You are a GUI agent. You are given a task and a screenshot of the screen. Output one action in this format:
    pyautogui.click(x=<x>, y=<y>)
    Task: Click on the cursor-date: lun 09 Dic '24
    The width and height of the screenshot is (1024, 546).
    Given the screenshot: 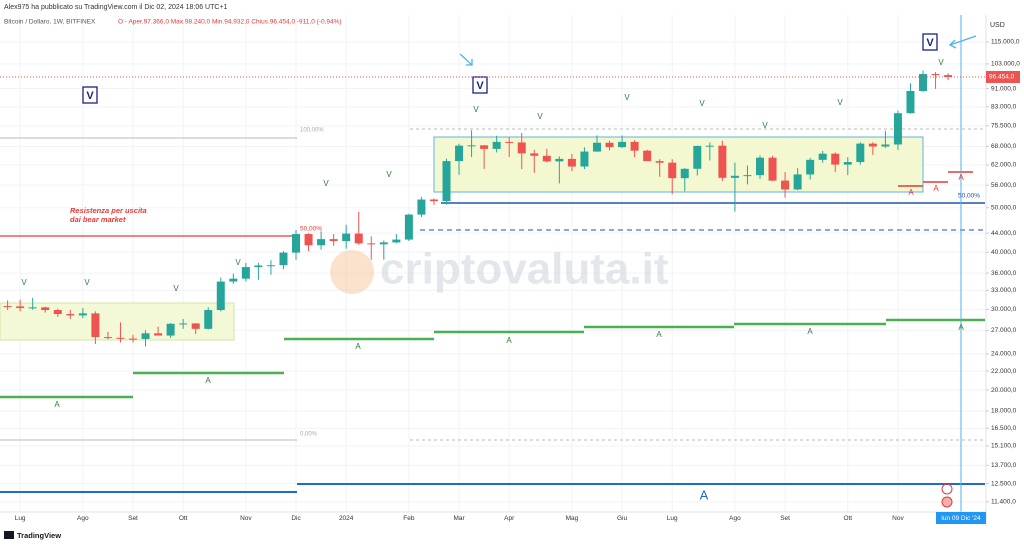 What is the action you would take?
    pyautogui.click(x=961, y=518)
    